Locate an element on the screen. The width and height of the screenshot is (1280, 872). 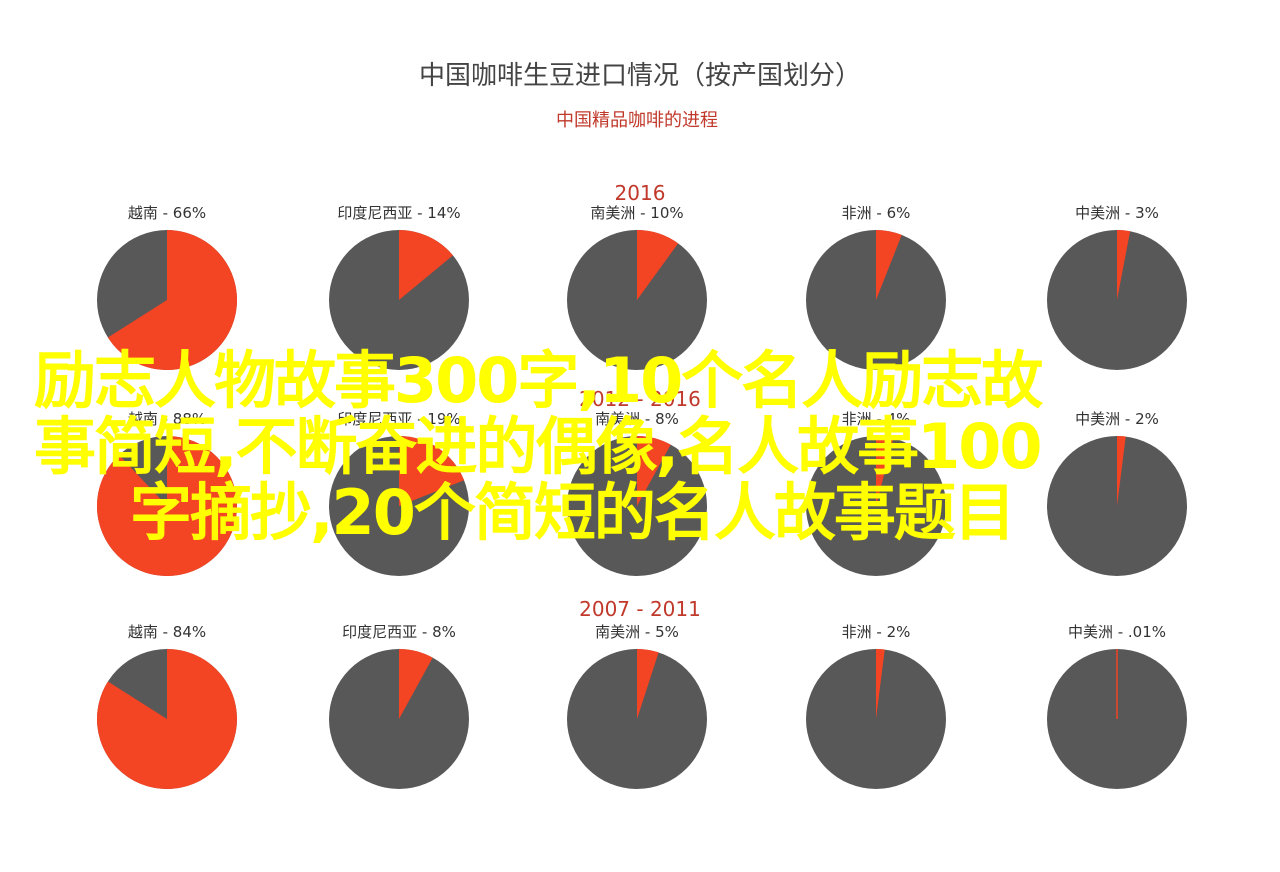
pie-label: 越南 - 84% is located at coordinates (167, 632).